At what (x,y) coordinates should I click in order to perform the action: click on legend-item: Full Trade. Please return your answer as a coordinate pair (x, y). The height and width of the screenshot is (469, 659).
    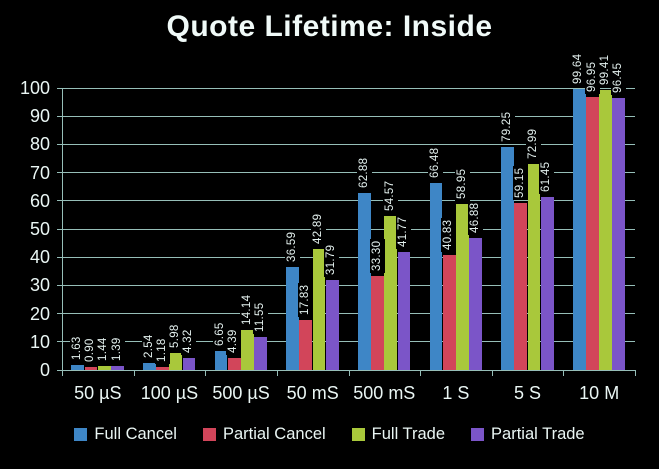
    Looking at the image, I should click on (398, 434).